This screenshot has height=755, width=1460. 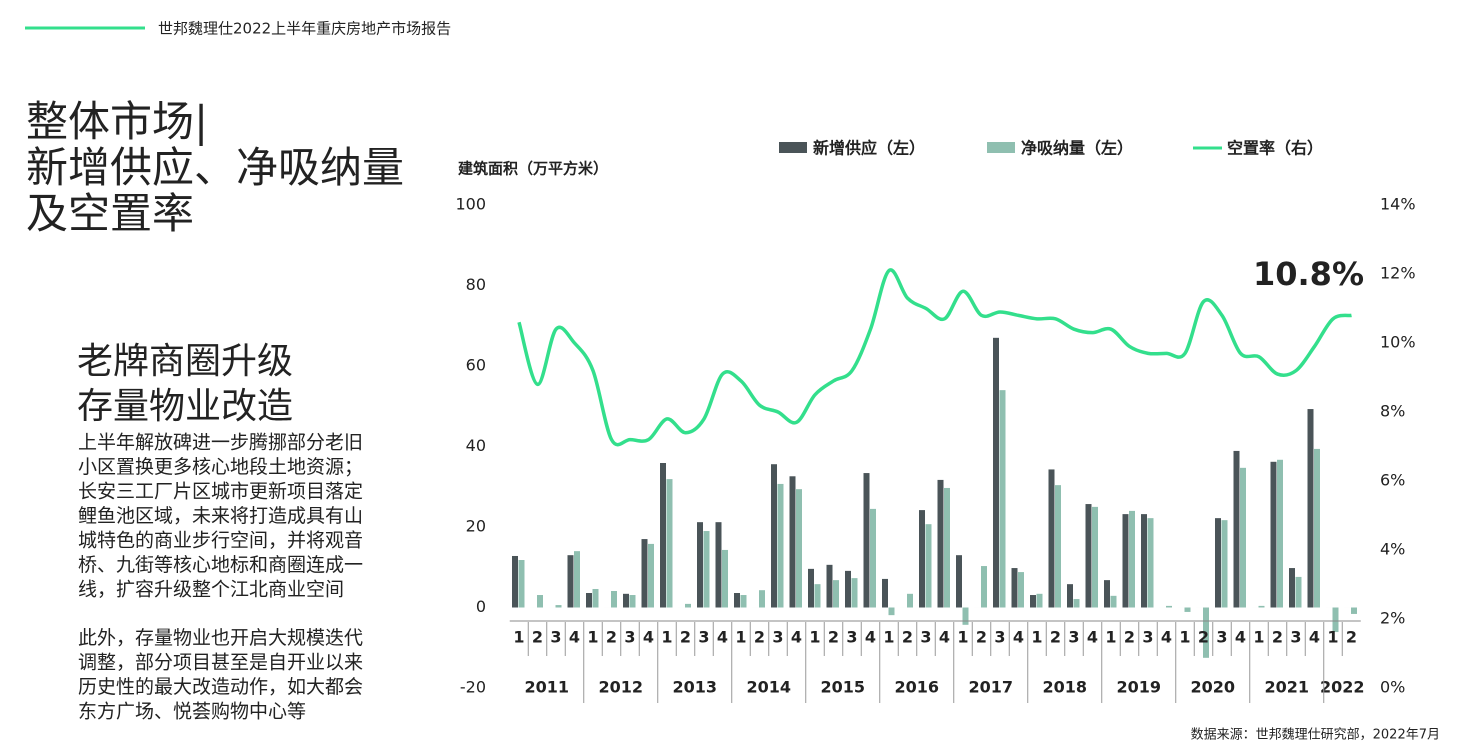 What do you see at coordinates (1392, 618) in the screenshot?
I see `y2-tick-label: 2%` at bounding box center [1392, 618].